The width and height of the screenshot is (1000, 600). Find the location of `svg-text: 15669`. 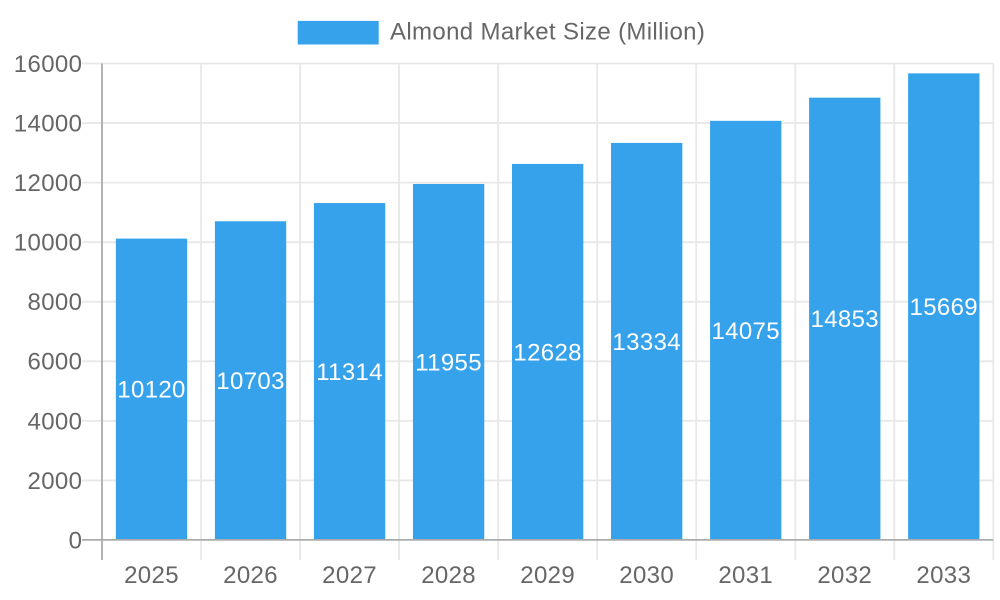

svg-text: 15669 is located at coordinates (944, 307).